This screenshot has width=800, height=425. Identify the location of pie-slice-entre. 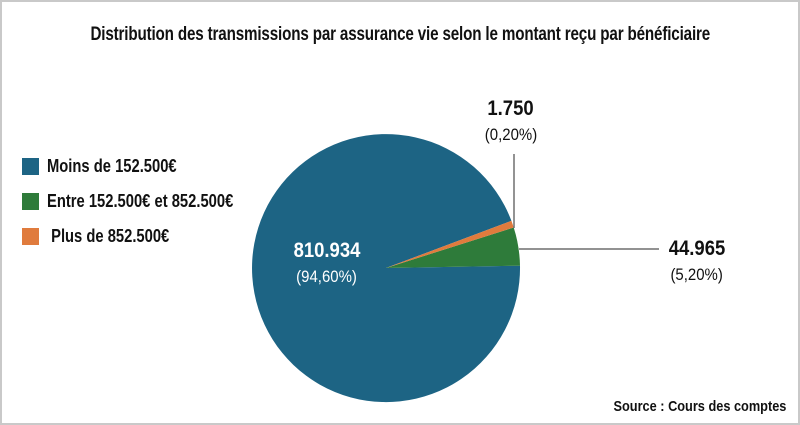
(453, 247).